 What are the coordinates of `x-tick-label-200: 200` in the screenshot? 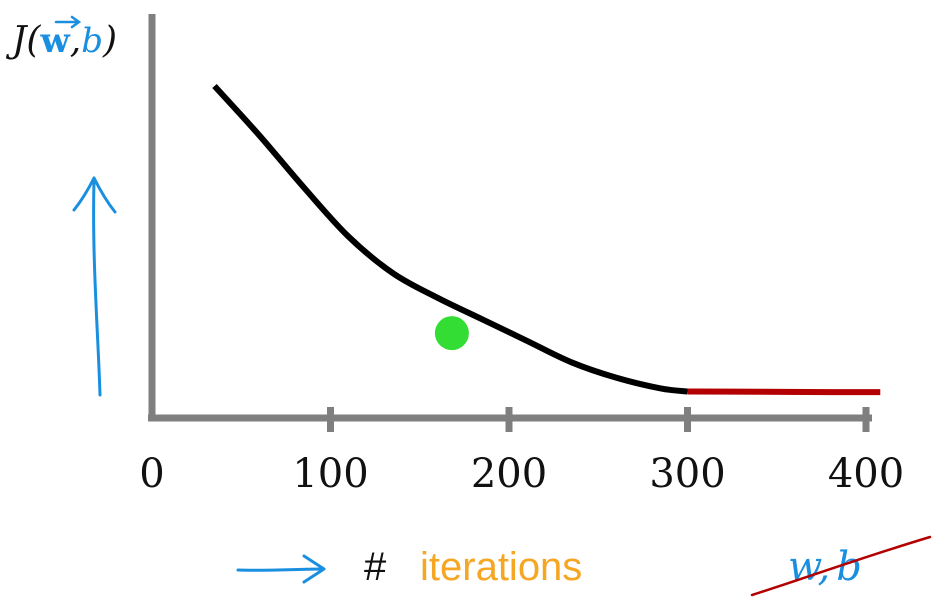 It's located at (509, 474).